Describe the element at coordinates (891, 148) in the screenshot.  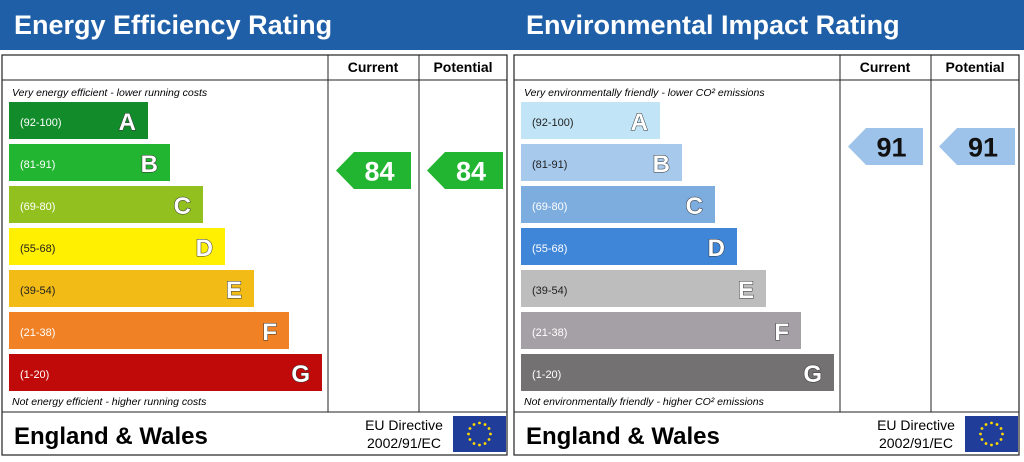
I see `current-rating: 91` at that location.